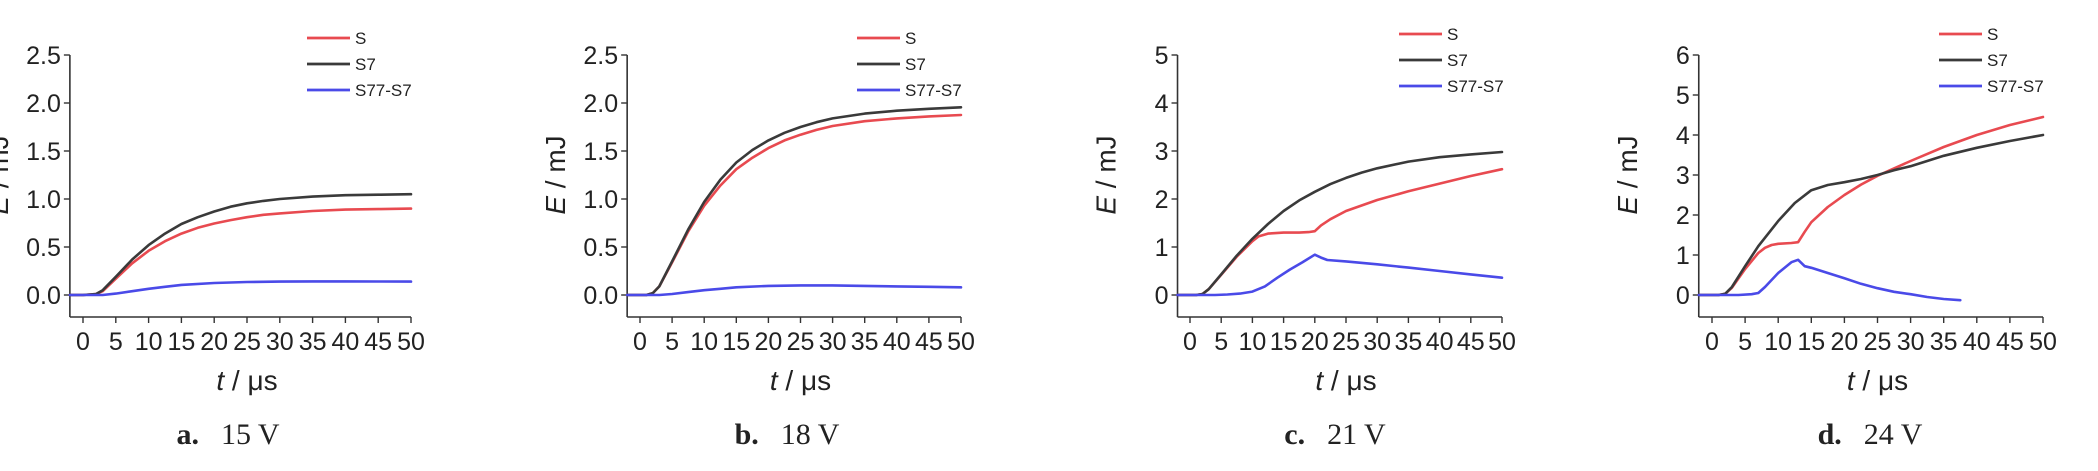  What do you see at coordinates (43, 296) in the screenshot?
I see `y-tick-label: 0.0` at bounding box center [43, 296].